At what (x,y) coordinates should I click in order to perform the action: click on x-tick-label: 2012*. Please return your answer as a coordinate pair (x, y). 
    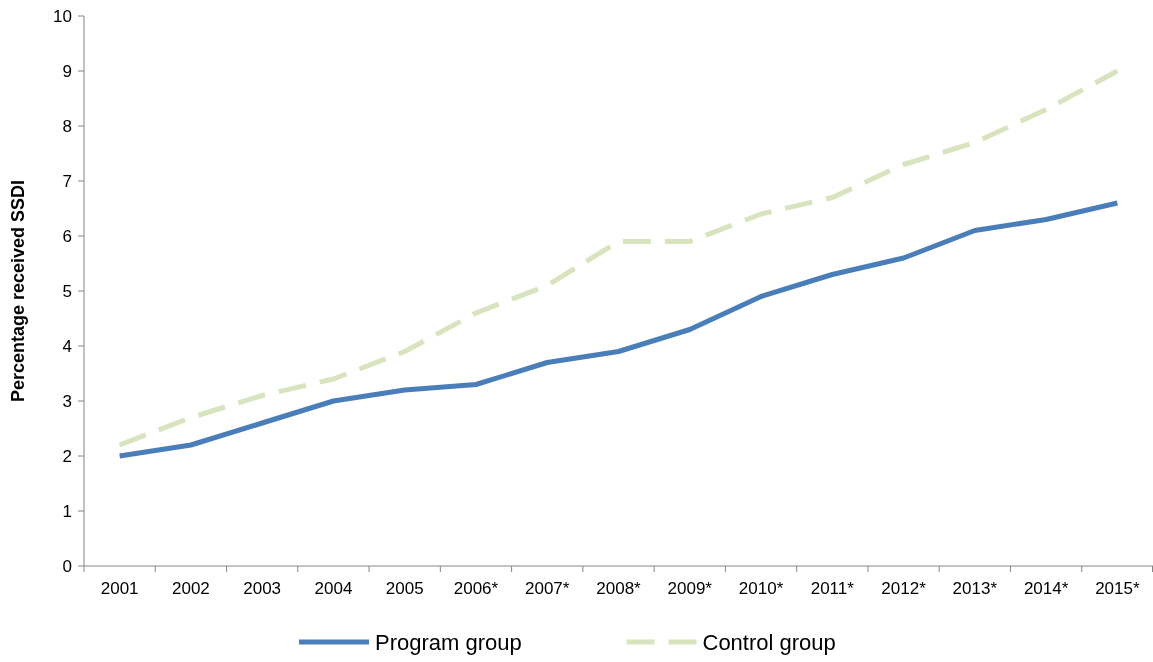
    Looking at the image, I should click on (904, 588).